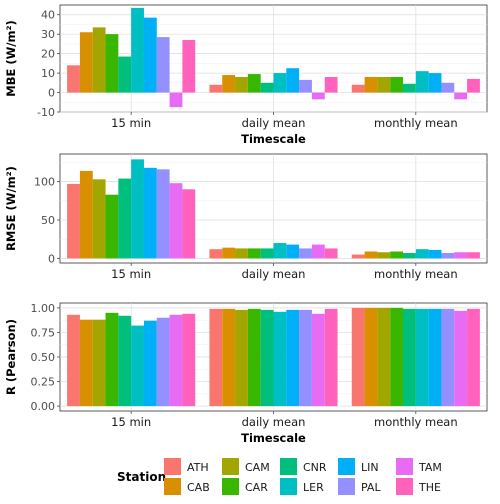 This screenshot has width=500, height=504. What do you see at coordinates (46, 112) in the screenshot?
I see `y-tick-label: -10` at bounding box center [46, 112].